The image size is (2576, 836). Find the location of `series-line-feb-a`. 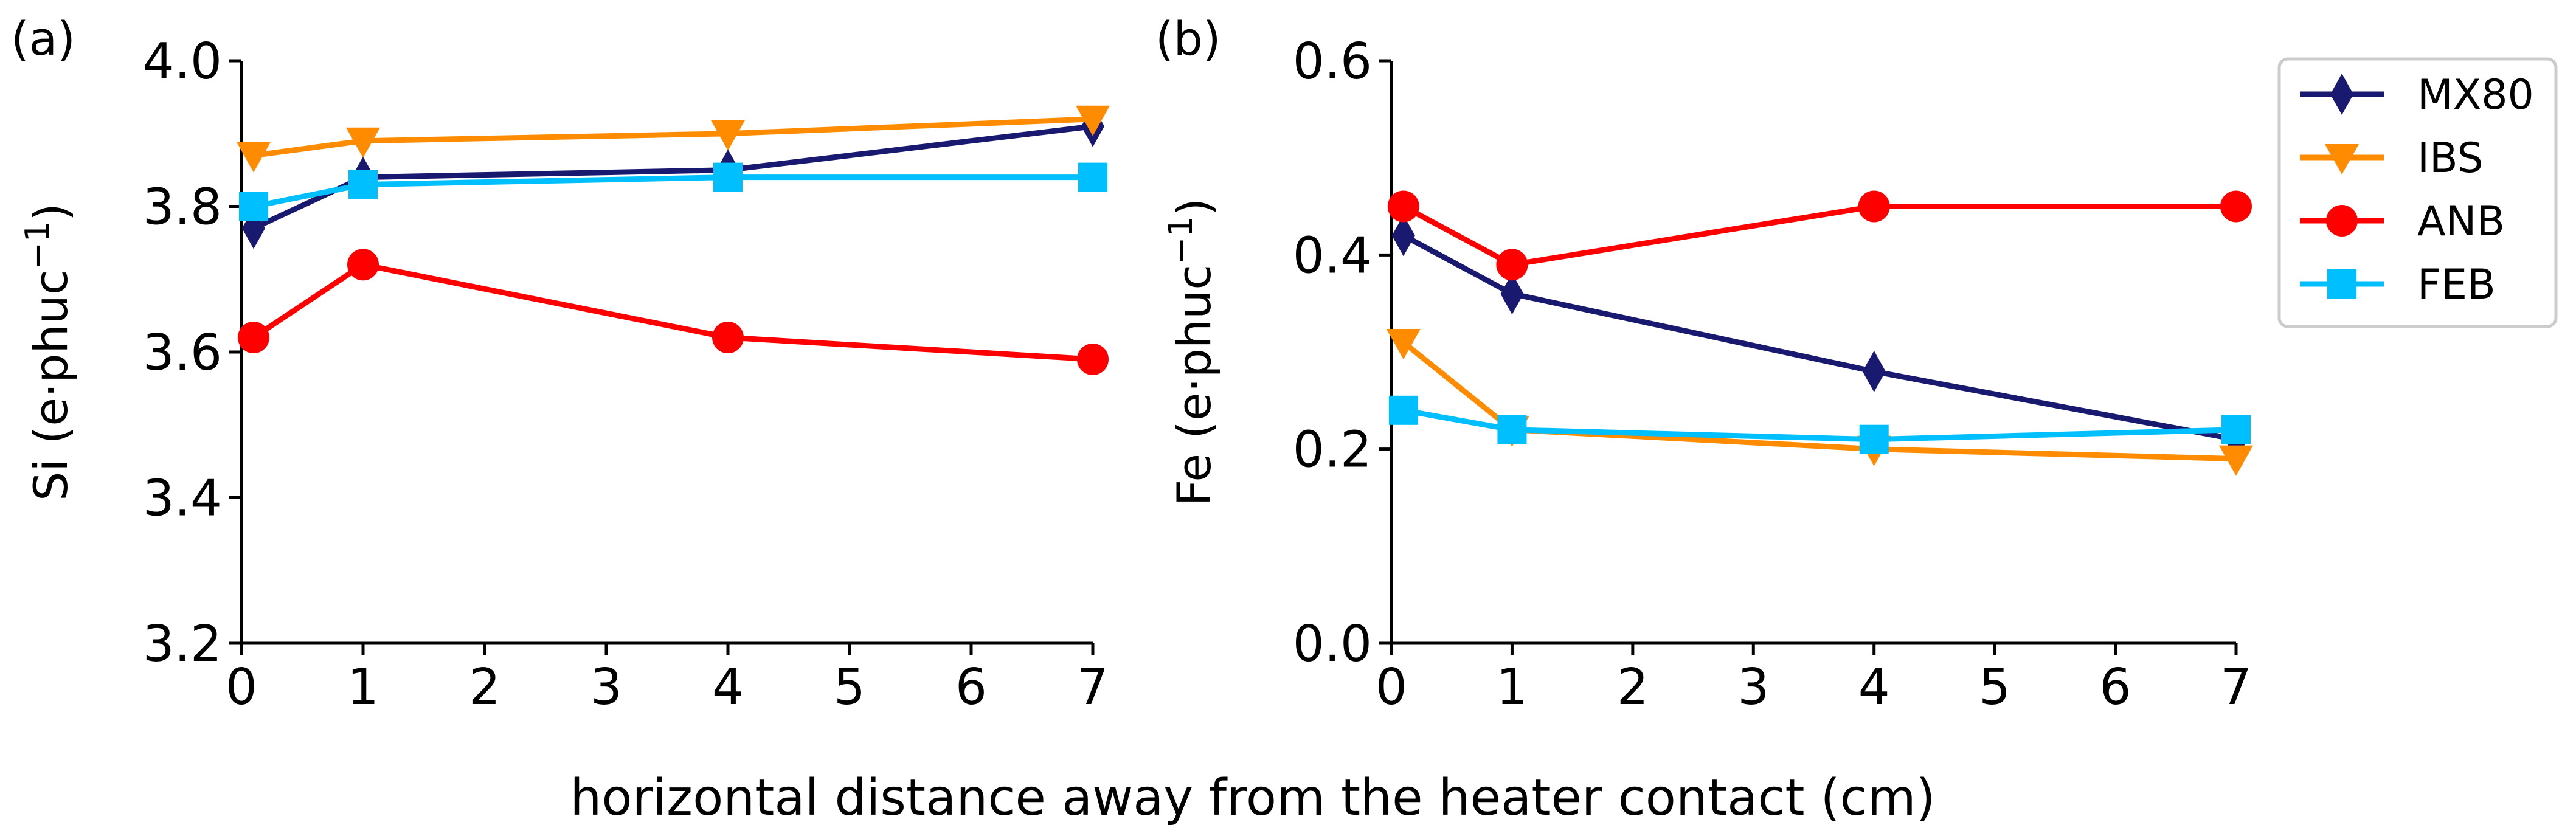

series-line-feb-a is located at coordinates (673, 191).